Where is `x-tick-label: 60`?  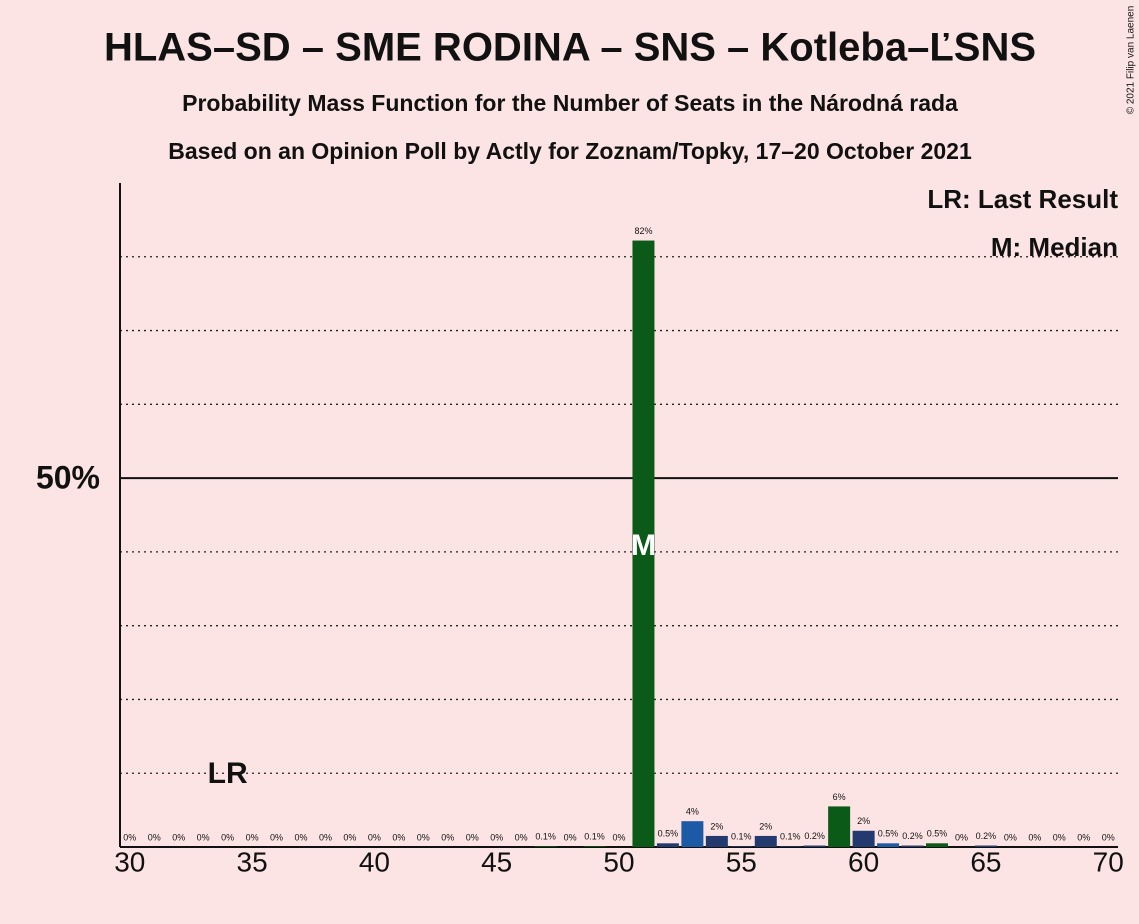 x-tick-label: 60 is located at coordinates (863, 861).